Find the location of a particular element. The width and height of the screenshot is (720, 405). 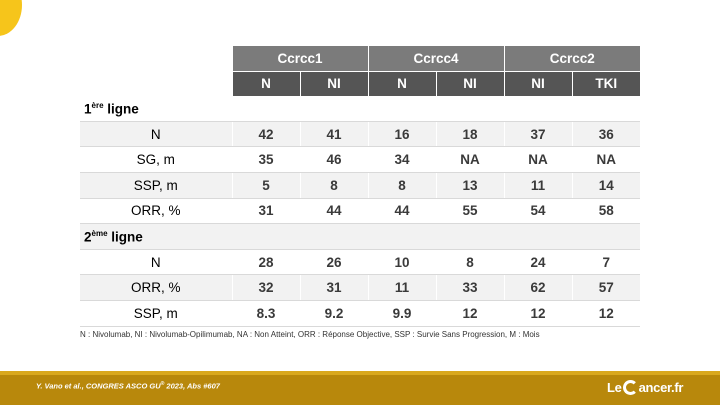

table-cell: 9.9 is located at coordinates (401, 313).